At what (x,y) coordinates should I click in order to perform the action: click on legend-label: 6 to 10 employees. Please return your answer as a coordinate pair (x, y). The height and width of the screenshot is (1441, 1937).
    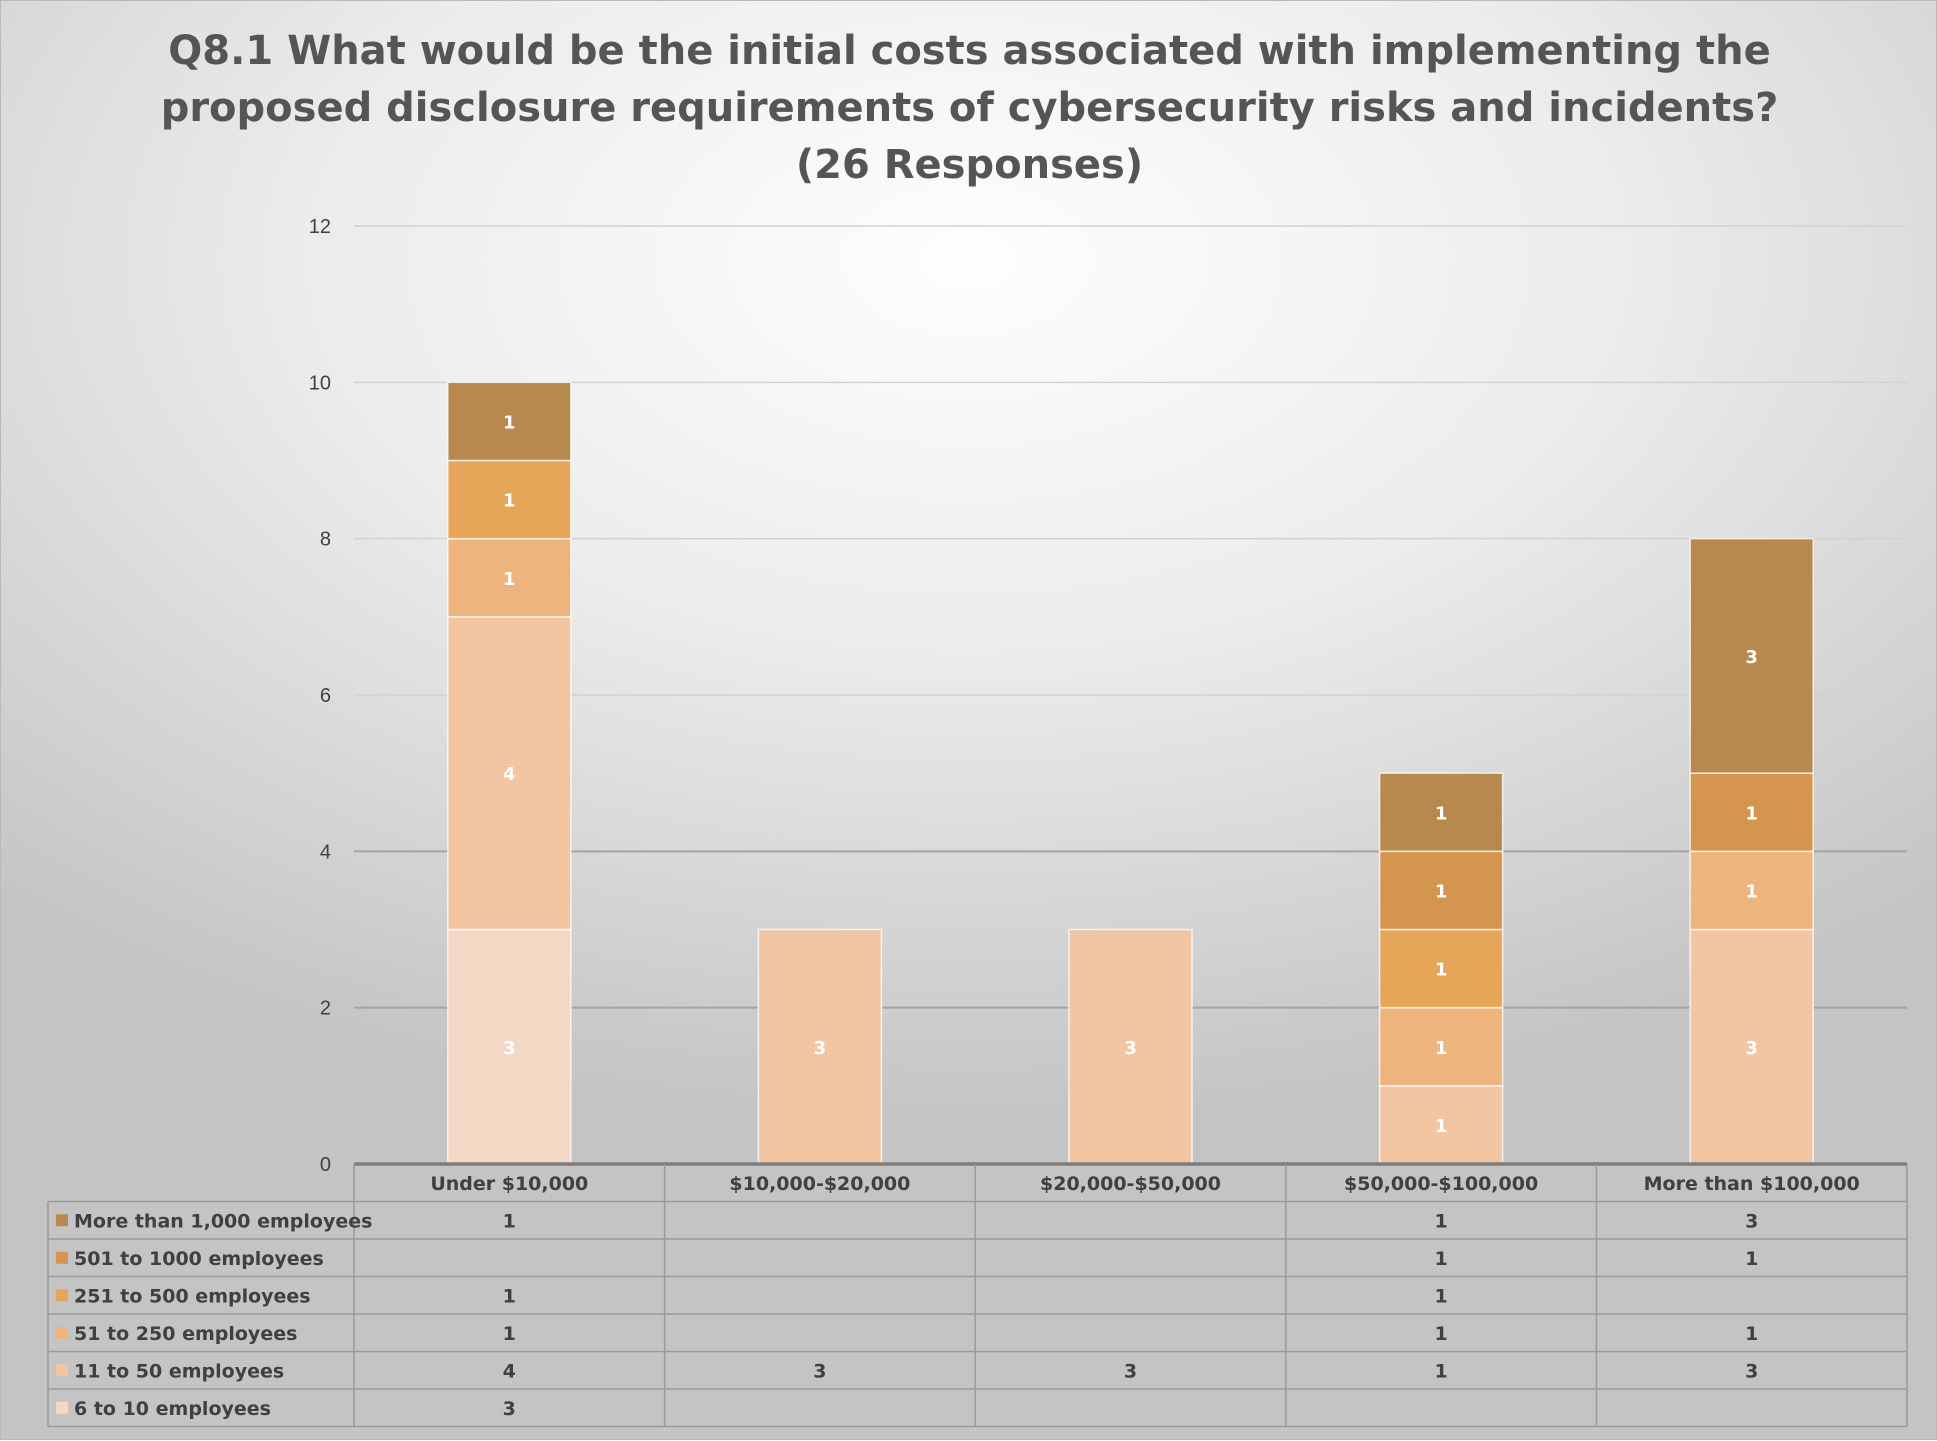
    Looking at the image, I should click on (172, 1409).